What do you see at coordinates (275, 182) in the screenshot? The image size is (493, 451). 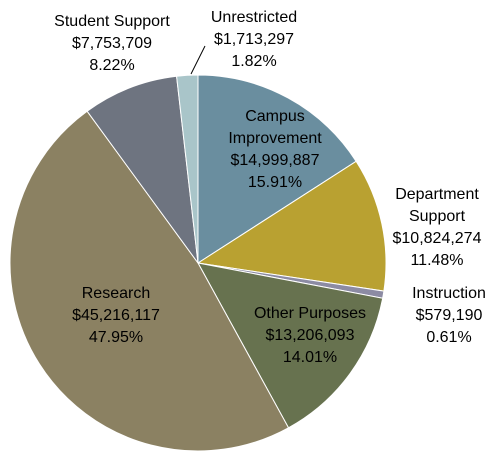 I see `percent-label: 15.91%` at bounding box center [275, 182].